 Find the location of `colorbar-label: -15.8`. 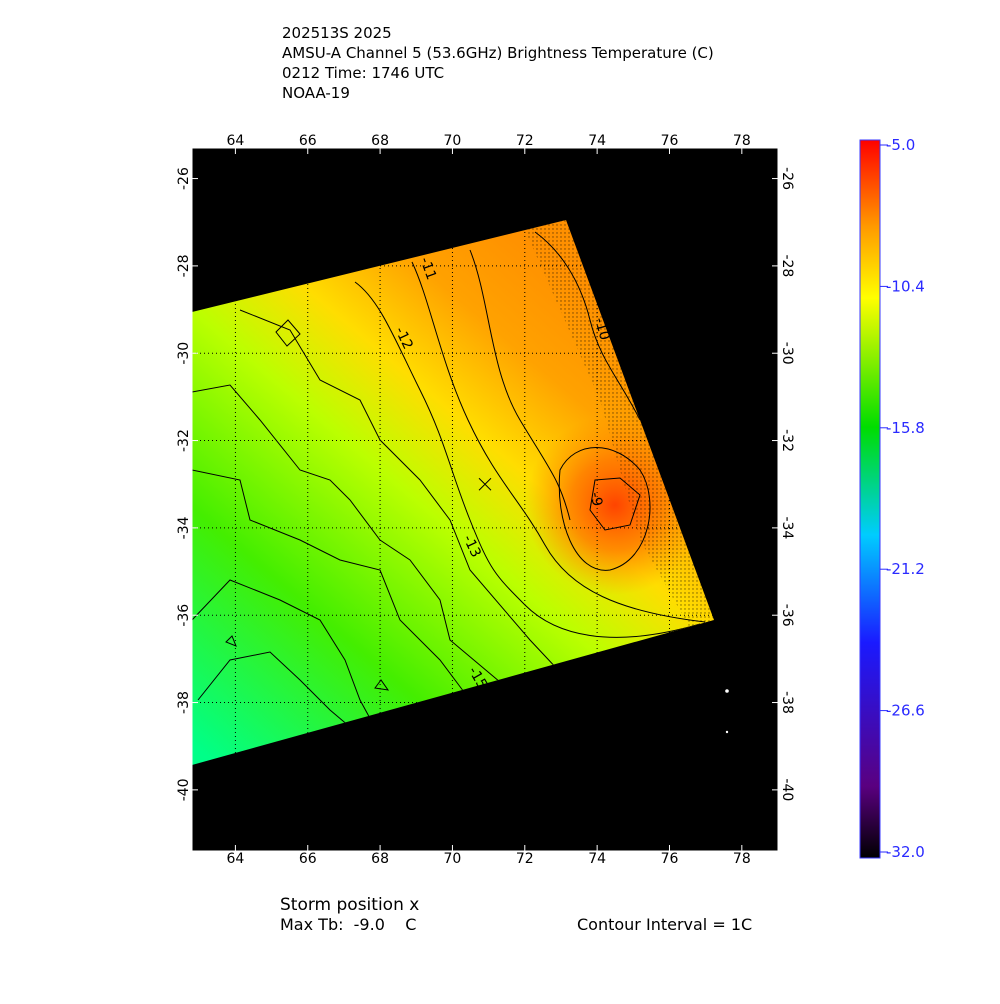

colorbar-label: -15.8 is located at coordinates (905, 428).